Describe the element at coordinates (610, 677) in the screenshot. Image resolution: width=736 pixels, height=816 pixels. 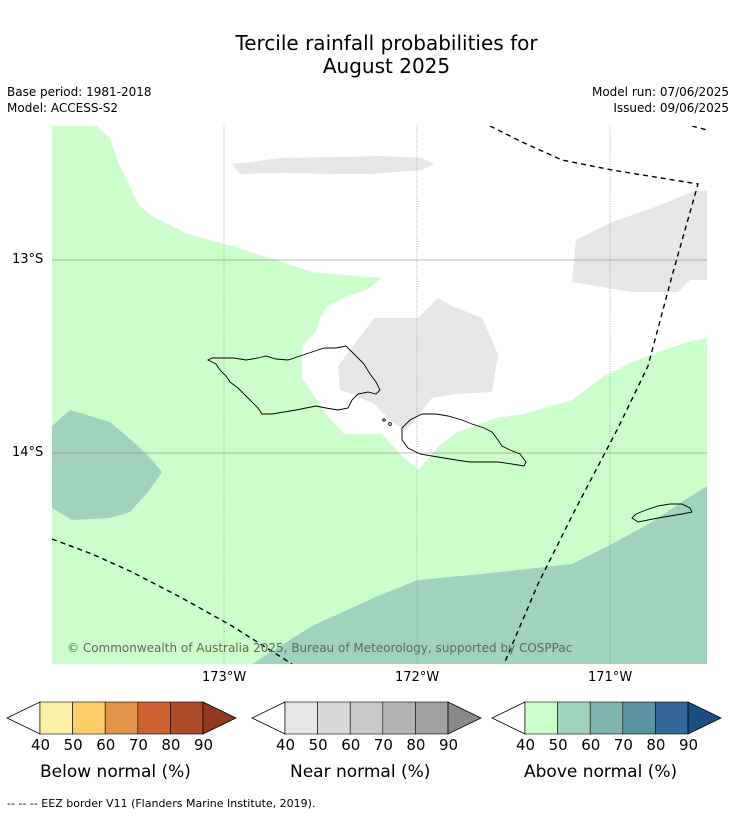
I see `lon-label-171w: 171°W` at that location.